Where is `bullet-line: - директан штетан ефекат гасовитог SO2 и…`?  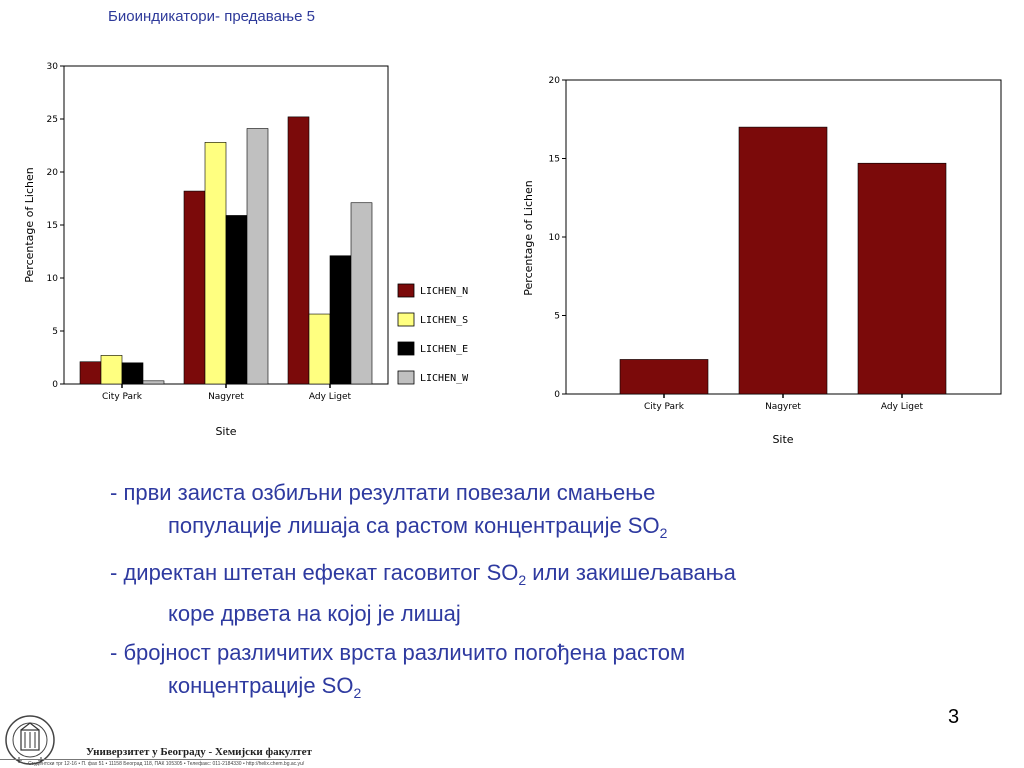 bullet-line: - директан штетан ефекат гасовитог SO2 и… is located at coordinates (423, 574).